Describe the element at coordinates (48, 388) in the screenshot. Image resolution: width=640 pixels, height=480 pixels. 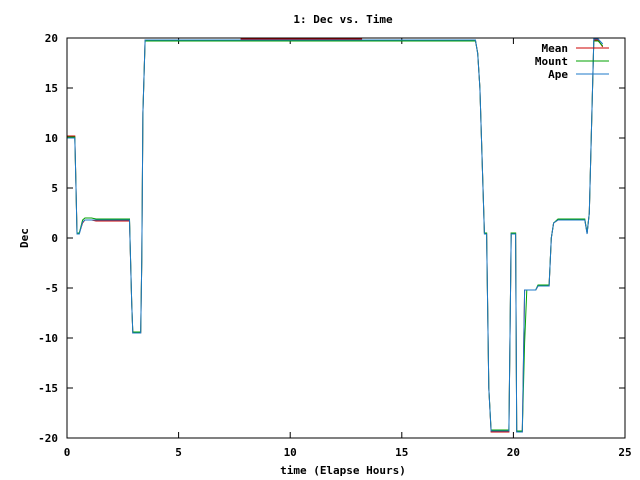
I see `y-tick-label: -15` at that location.